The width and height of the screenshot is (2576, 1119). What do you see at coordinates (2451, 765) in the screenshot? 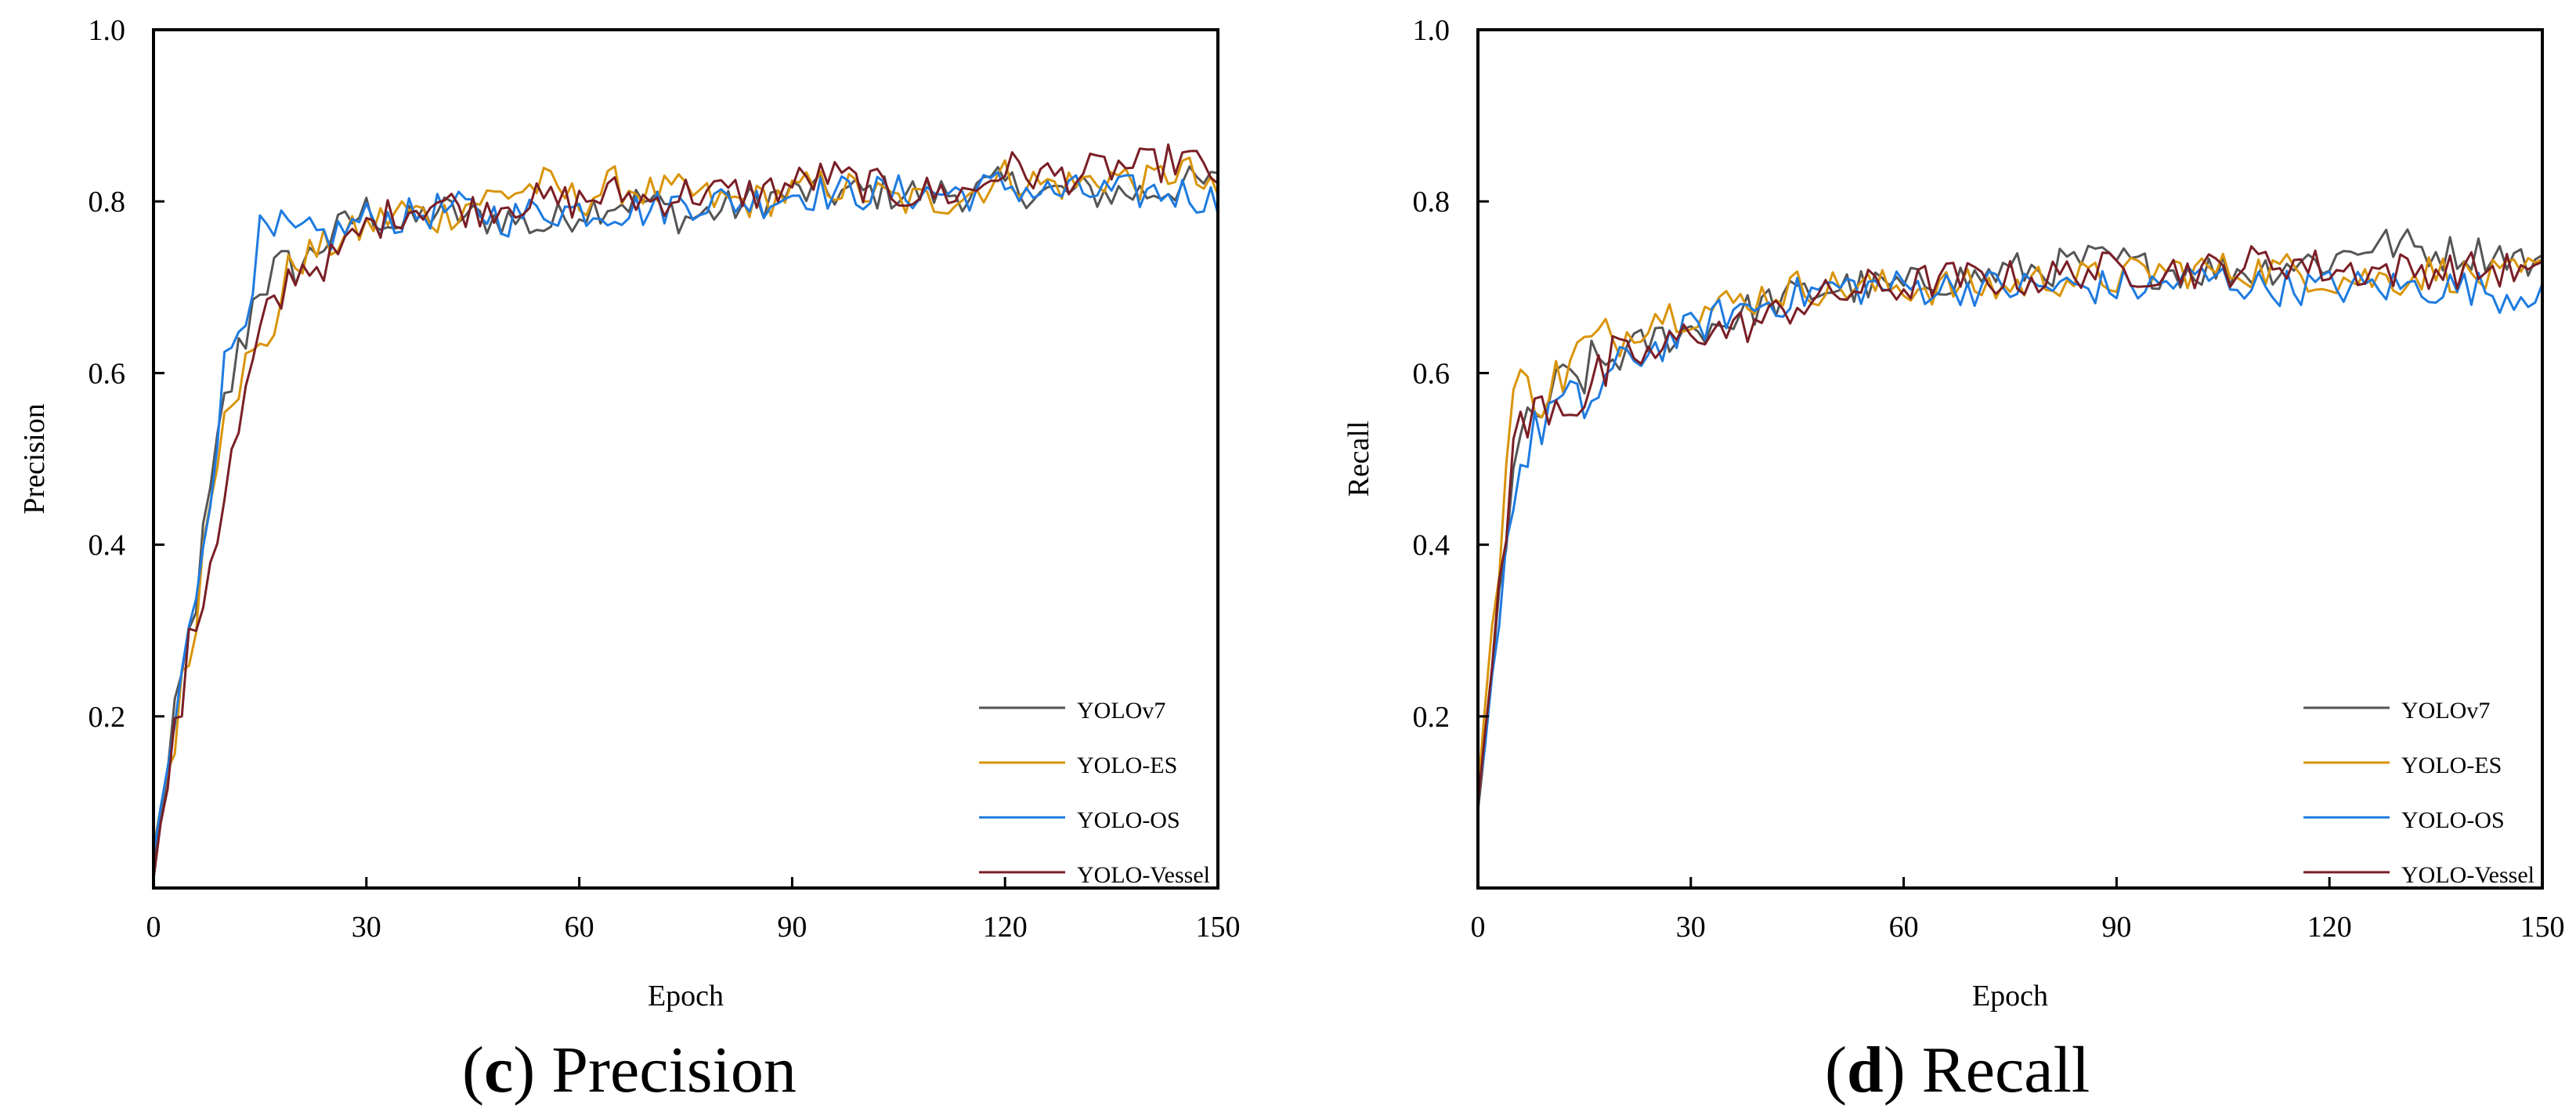
I see `recall-legend-label-yolo-es: YOLO-ES` at bounding box center [2451, 765].